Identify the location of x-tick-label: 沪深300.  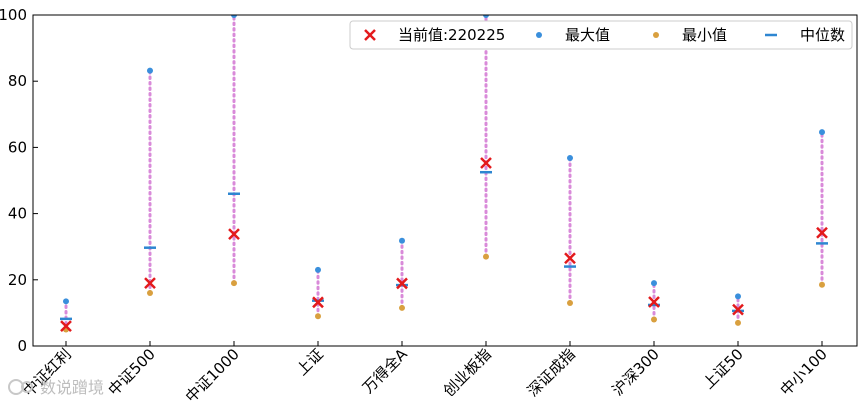
(636, 372).